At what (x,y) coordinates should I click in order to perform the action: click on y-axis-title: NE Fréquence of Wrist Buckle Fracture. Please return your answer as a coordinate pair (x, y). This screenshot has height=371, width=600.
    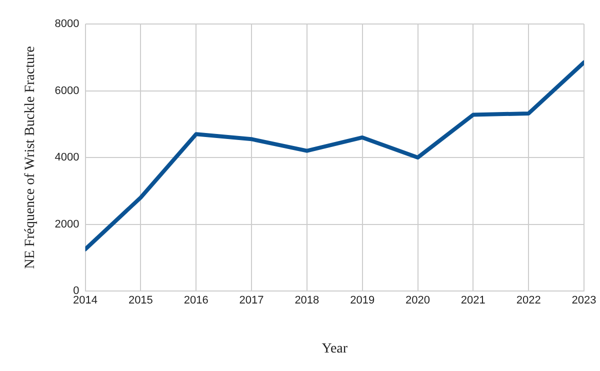
    Looking at the image, I should click on (30, 157).